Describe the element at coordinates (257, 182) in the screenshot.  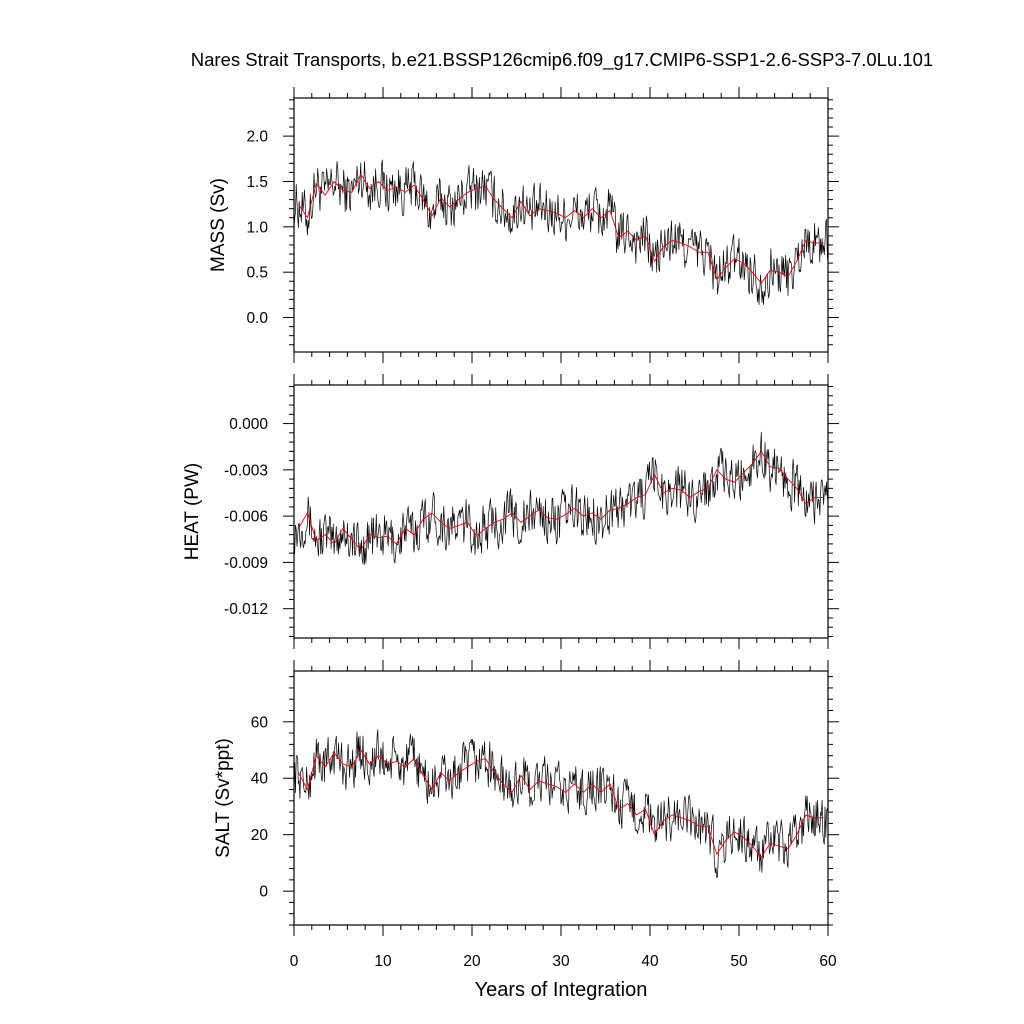
I see `mass-y-tick-label: 1.5` at that location.